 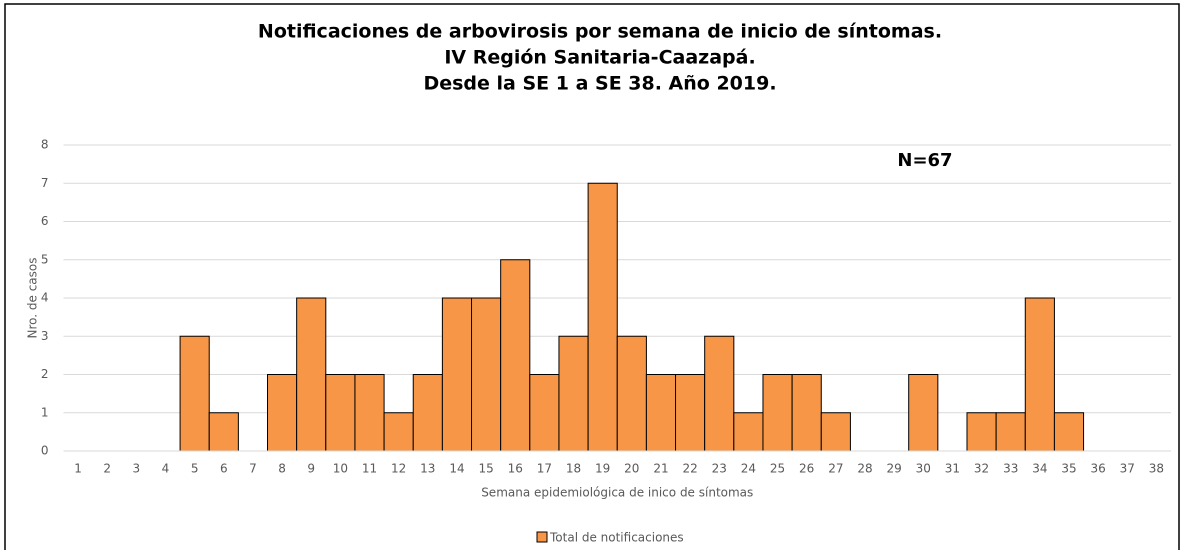 What do you see at coordinates (924, 160) in the screenshot?
I see `annotation: N=67` at bounding box center [924, 160].